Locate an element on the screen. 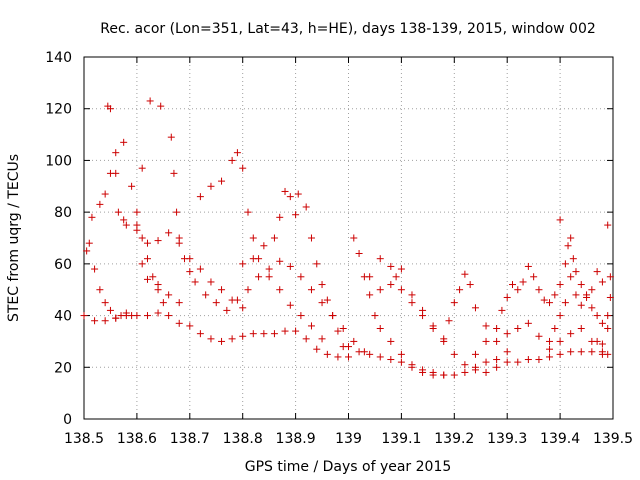 Image resolution: width=640 pixels, height=480 pixels. y-tick-label: 120 is located at coordinates (58, 110).